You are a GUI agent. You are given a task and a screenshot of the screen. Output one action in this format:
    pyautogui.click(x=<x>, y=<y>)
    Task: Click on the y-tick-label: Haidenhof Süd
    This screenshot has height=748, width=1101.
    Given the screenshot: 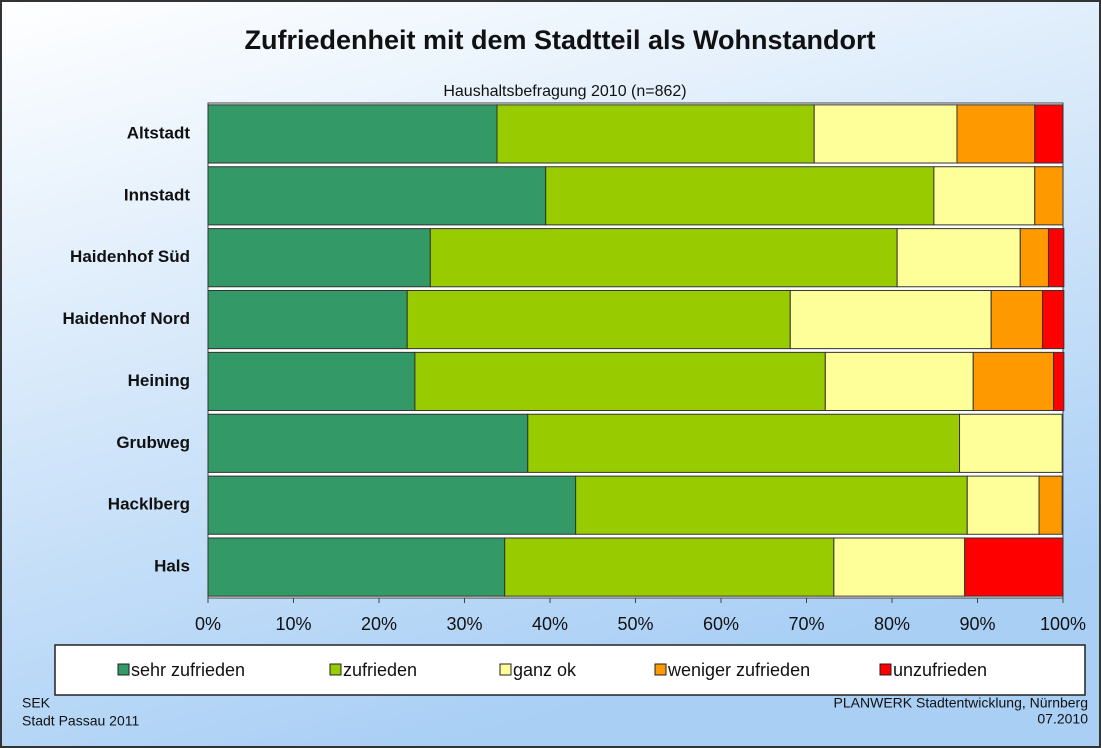 What is the action you would take?
    pyautogui.click(x=130, y=256)
    